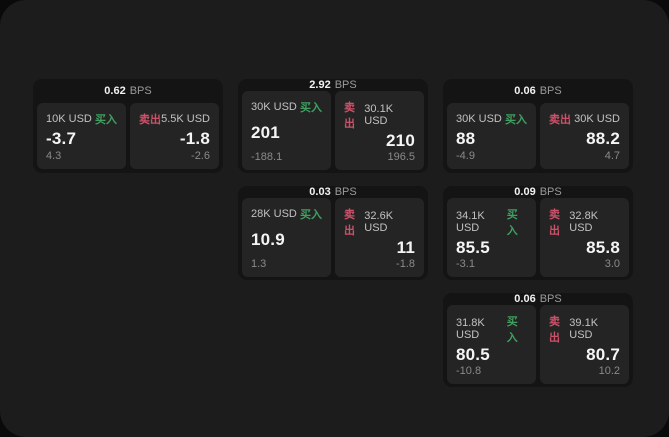 The height and width of the screenshot is (437, 669). I want to click on buy-price: 10.9, so click(268, 239).